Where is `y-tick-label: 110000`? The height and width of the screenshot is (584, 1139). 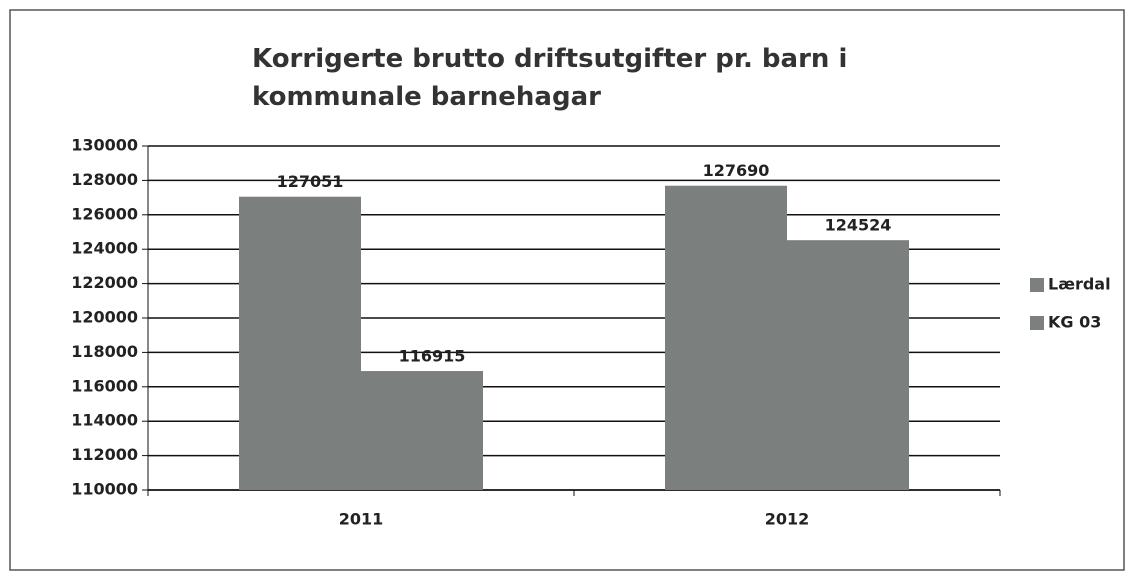 y-tick-label: 110000 is located at coordinates (104, 489).